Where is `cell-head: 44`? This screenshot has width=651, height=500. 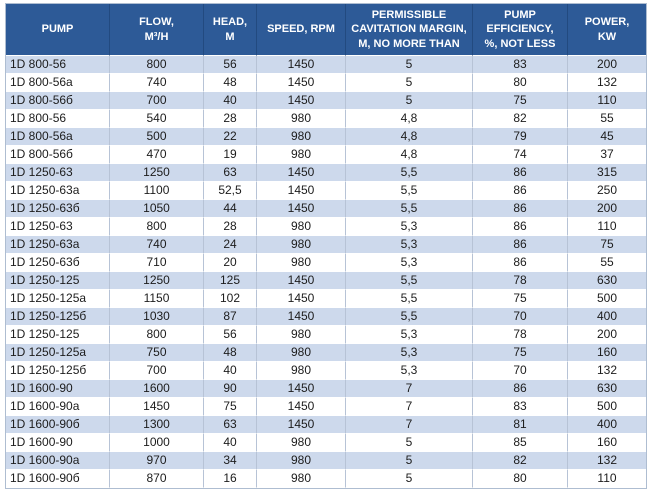 cell-head: 44 is located at coordinates (230, 209).